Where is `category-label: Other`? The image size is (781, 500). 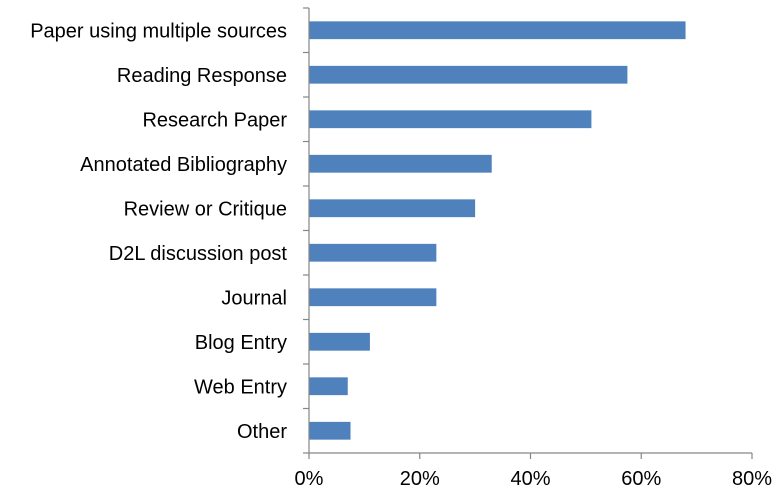 category-label: Other is located at coordinates (262, 432).